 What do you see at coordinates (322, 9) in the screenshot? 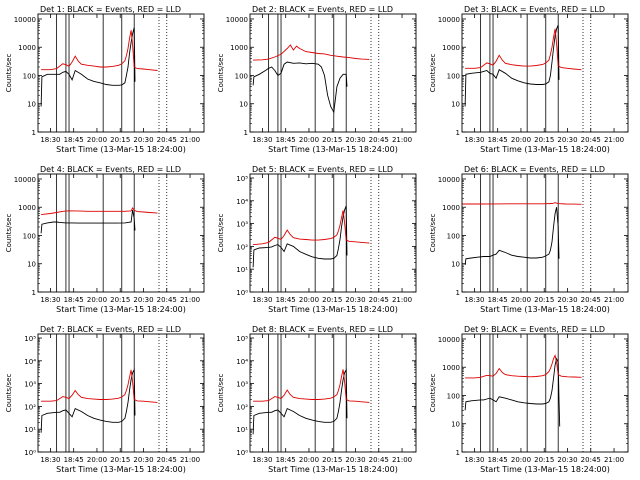
I see `panel-title: Det 2: BLACK = Events, RED = LLD` at bounding box center [322, 9].